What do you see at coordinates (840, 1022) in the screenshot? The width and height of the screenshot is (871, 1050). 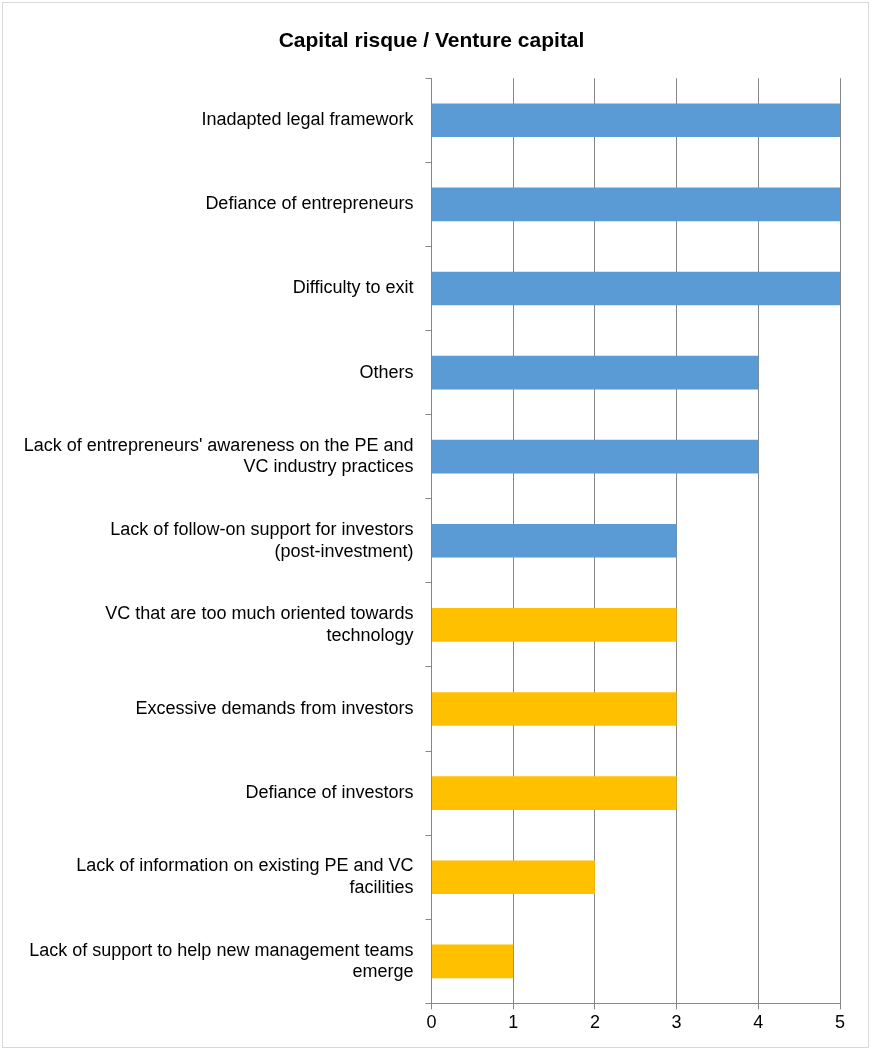 I see `x-tick-label: 5` at bounding box center [840, 1022].